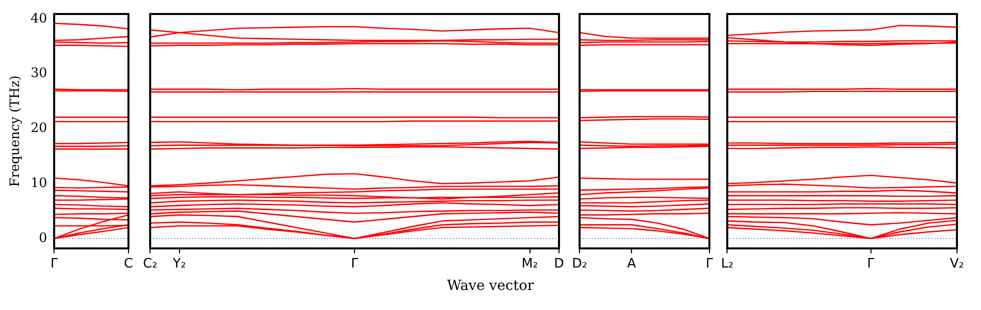 The width and height of the screenshot is (981, 310). I want to click on y-tick-label: 10, so click(39, 183).